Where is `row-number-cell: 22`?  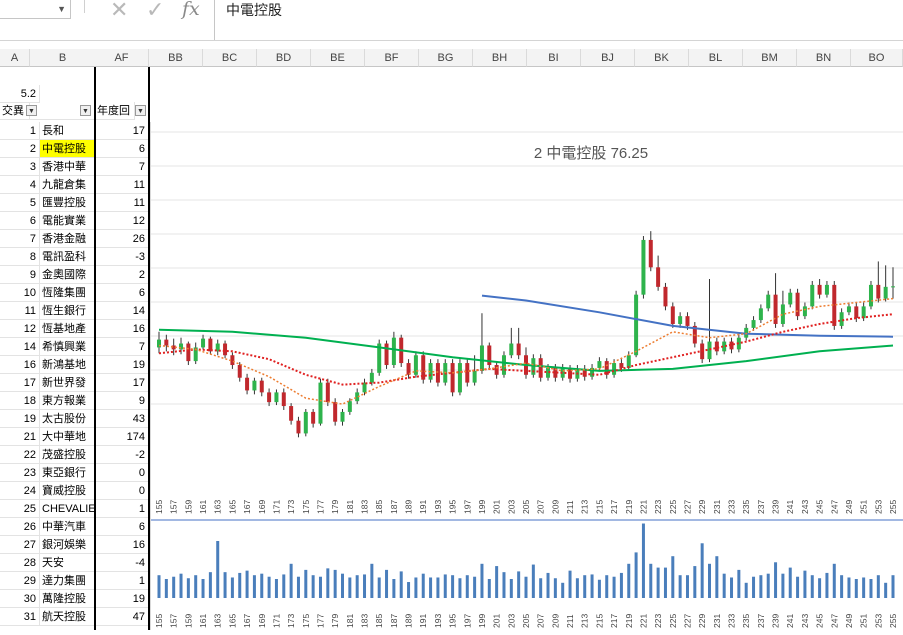 row-number-cell: 22 is located at coordinates (20, 455).